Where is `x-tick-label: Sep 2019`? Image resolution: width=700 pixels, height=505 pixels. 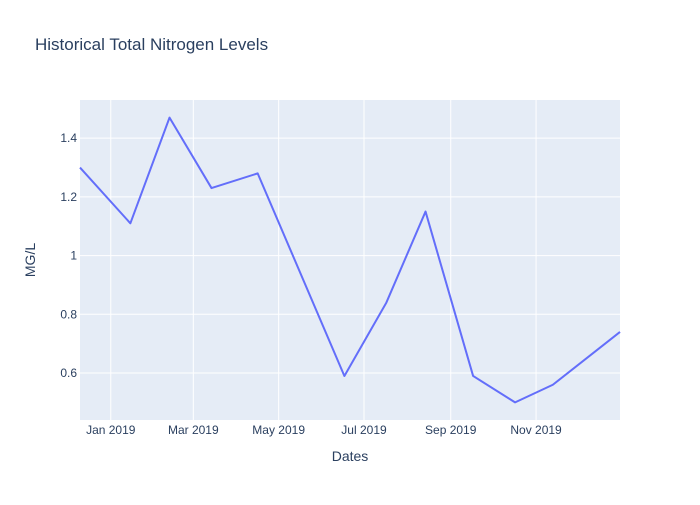
x-tick-label: Sep 2019 is located at coordinates (451, 430).